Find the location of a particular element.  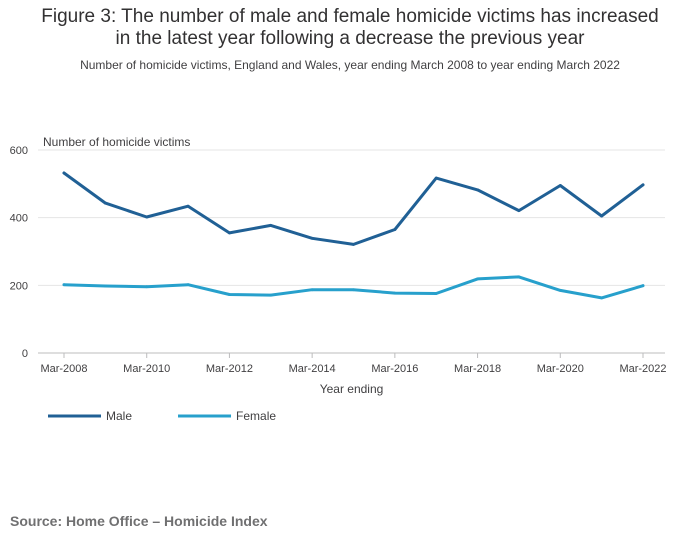

x-tick-label: Mar-2018 is located at coordinates (477, 369).